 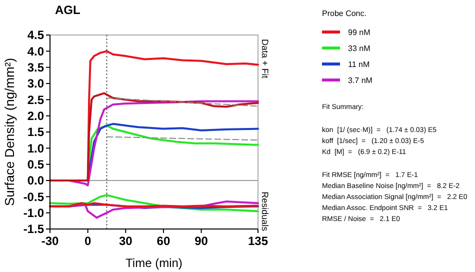 I want to click on y-tick-label: -1.5, so click(x=33, y=229).